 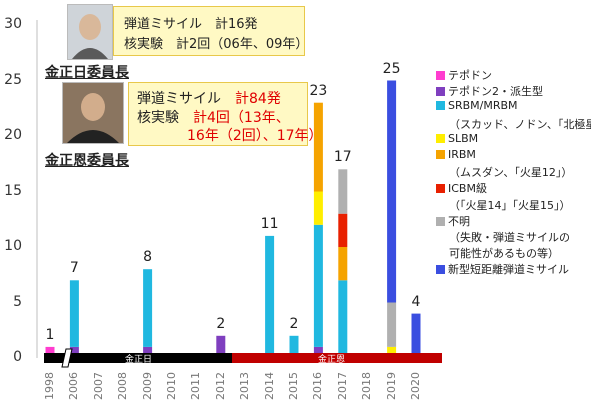 What do you see at coordinates (269, 223) in the screenshot?
I see `bar-total-label: 11` at bounding box center [269, 223].